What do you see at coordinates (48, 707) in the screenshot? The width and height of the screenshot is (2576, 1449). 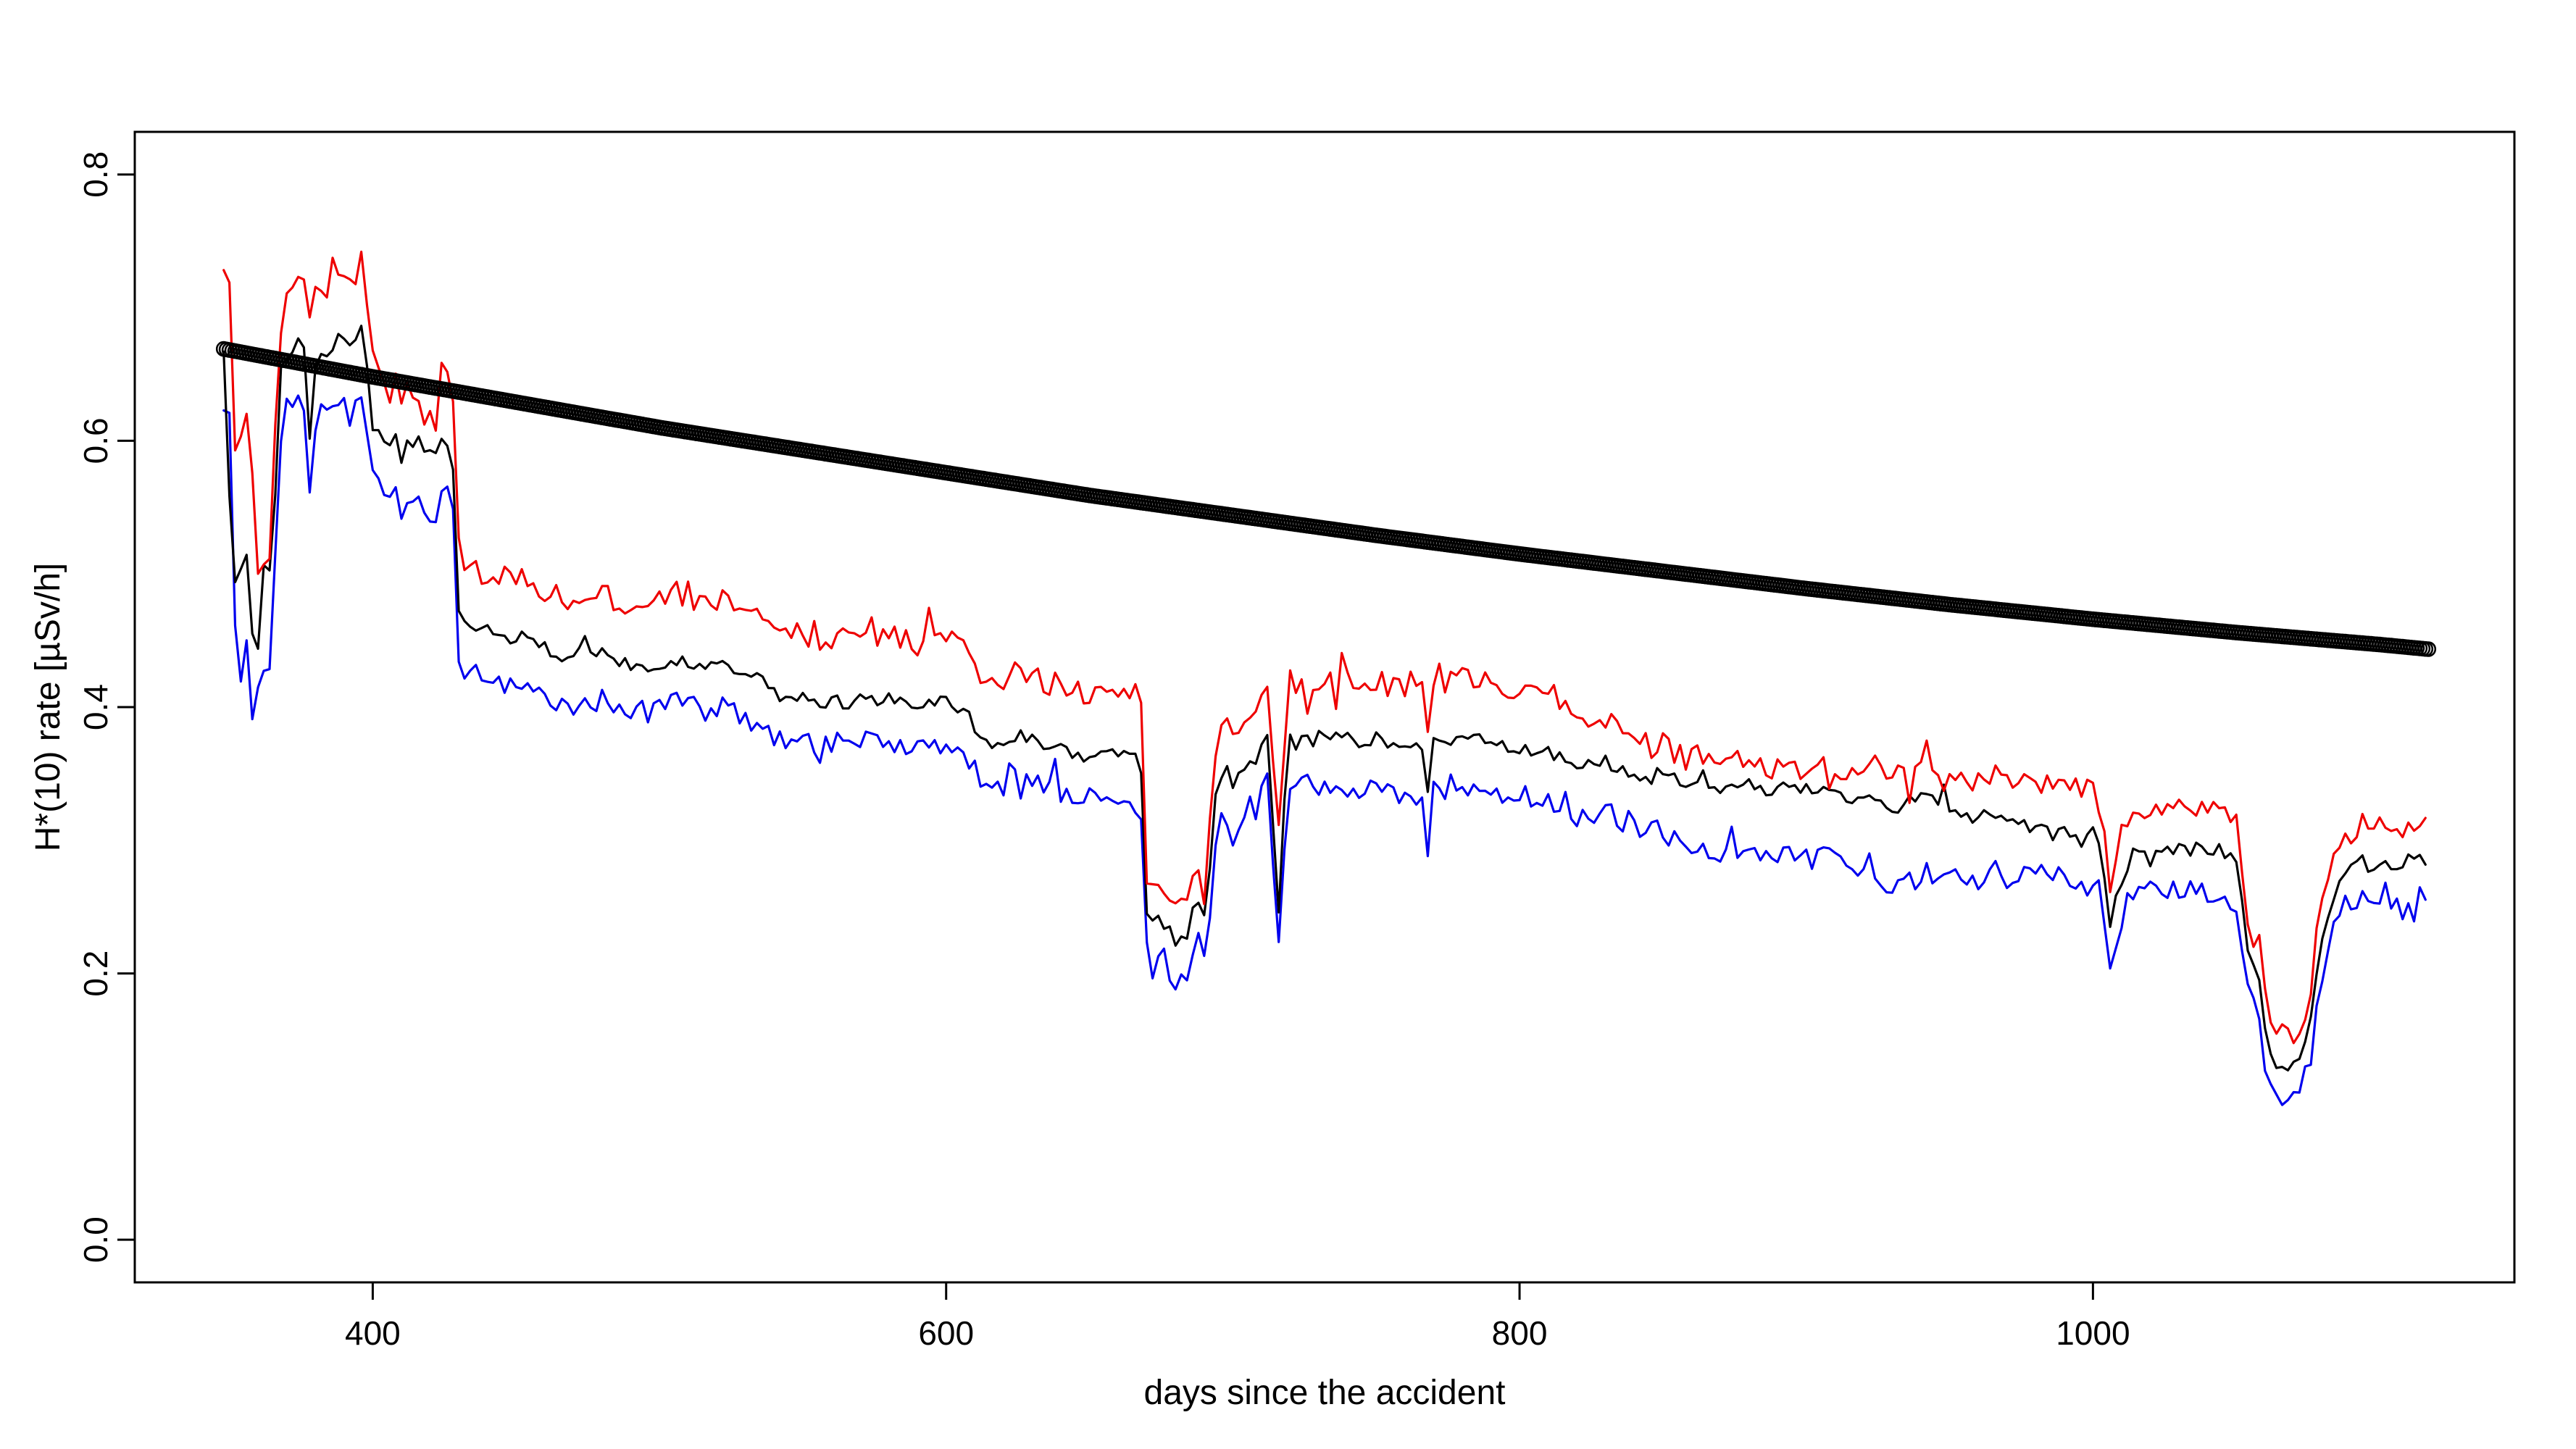 I see `y-axis-title: H*(10) rate [µSv/h]` at bounding box center [48, 707].